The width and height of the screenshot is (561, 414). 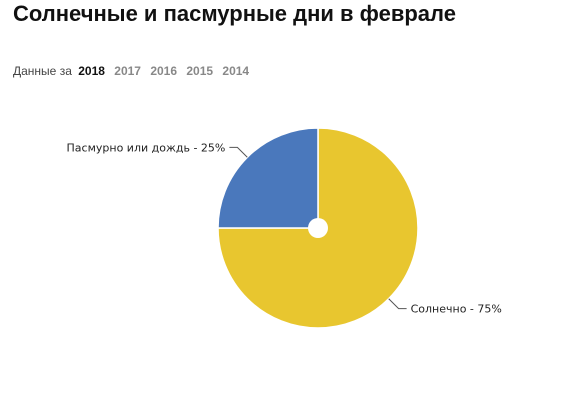 I want to click on pie-slice-label-1: Пасмурно или дождь - 25%, so click(x=146, y=147).